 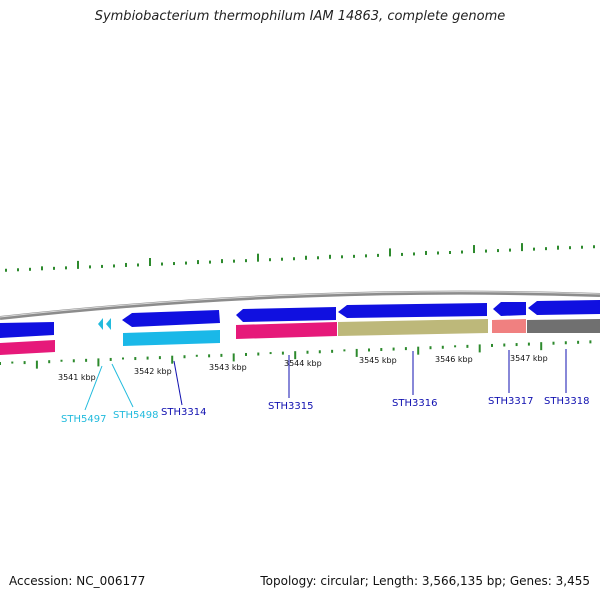 What do you see at coordinates (100, 324) in the screenshot?
I see `rna-gene-sth5497` at bounding box center [100, 324].